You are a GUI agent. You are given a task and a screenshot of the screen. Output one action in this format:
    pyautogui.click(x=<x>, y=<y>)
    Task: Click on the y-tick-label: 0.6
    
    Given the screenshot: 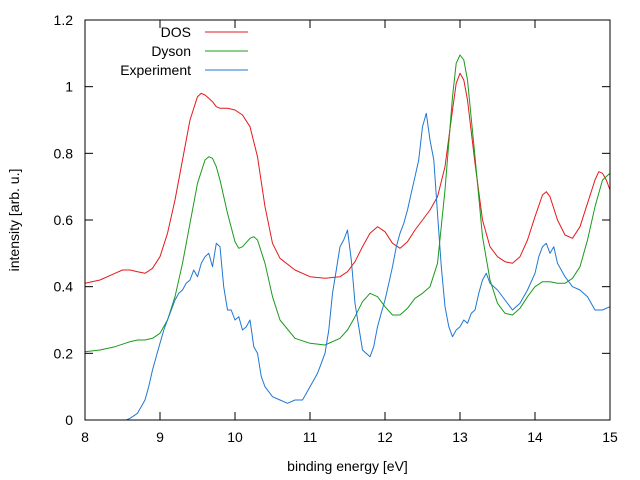 What is the action you would take?
    pyautogui.click(x=64, y=220)
    